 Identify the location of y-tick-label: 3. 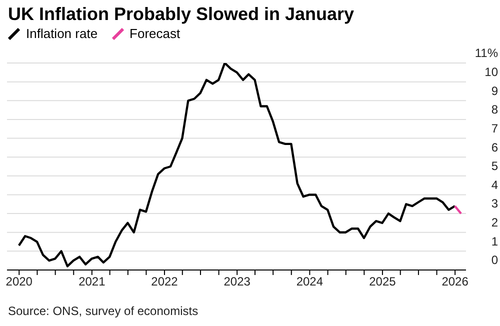
(494, 203).